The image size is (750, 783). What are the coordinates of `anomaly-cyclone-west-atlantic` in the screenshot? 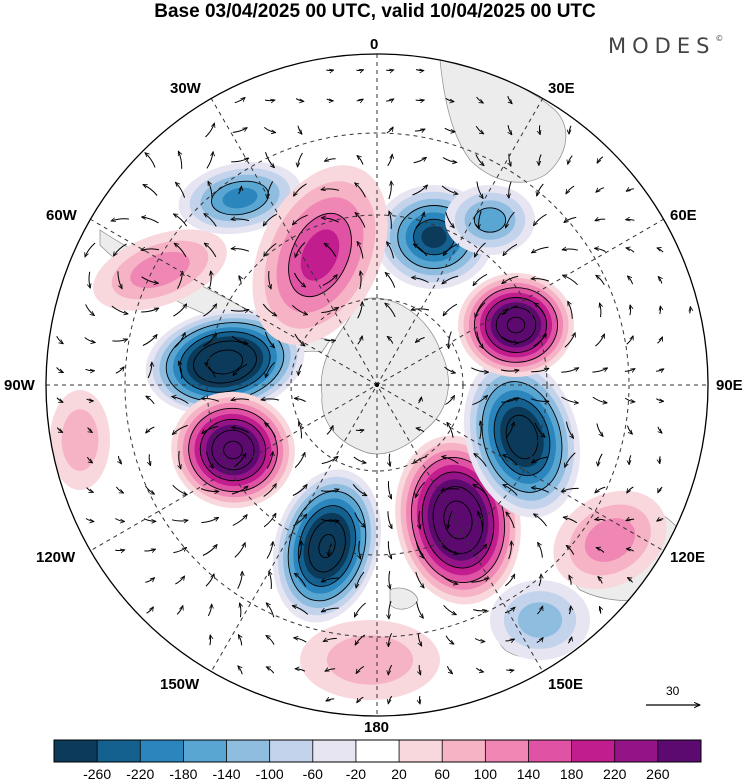 It's located at (225, 362).